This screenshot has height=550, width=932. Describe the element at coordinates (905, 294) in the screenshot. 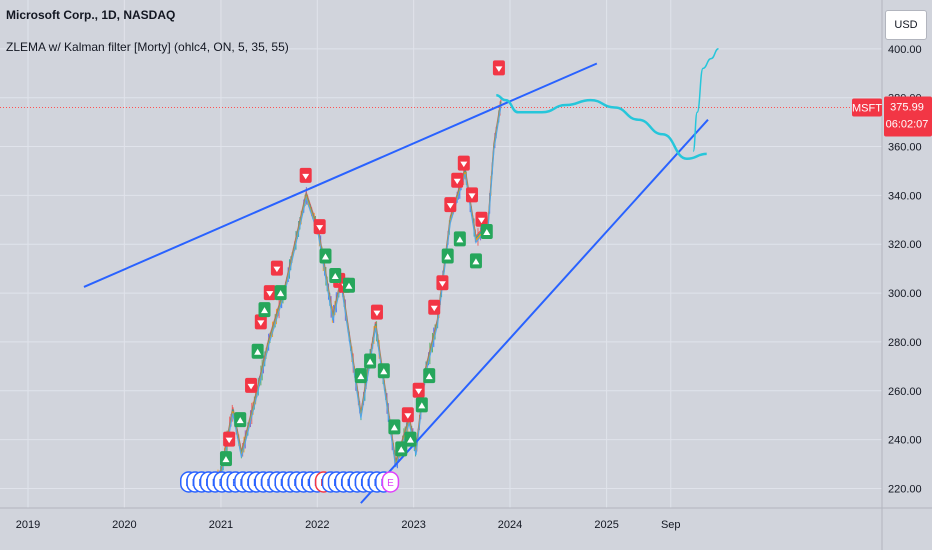

I see `y-tick-label: 300.00` at that location.